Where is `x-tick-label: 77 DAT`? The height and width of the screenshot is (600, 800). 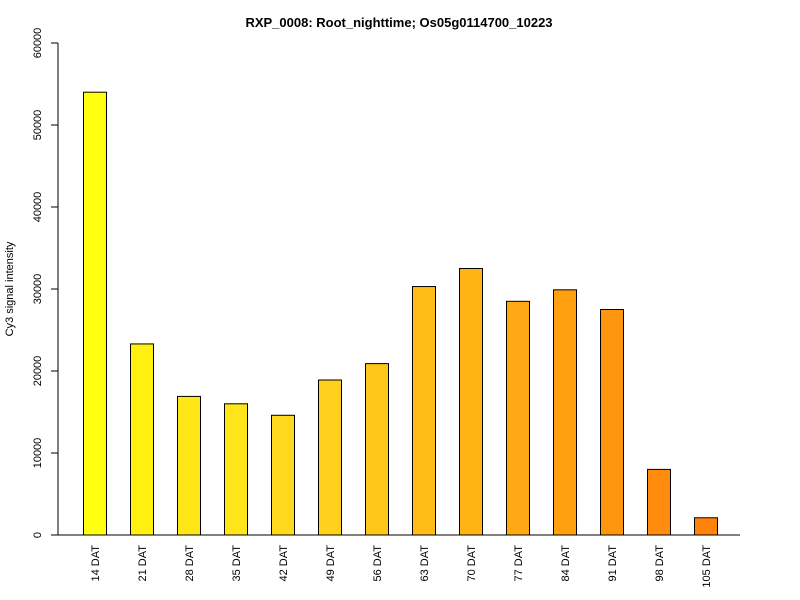 x-tick-label: 77 DAT is located at coordinates (519, 563).